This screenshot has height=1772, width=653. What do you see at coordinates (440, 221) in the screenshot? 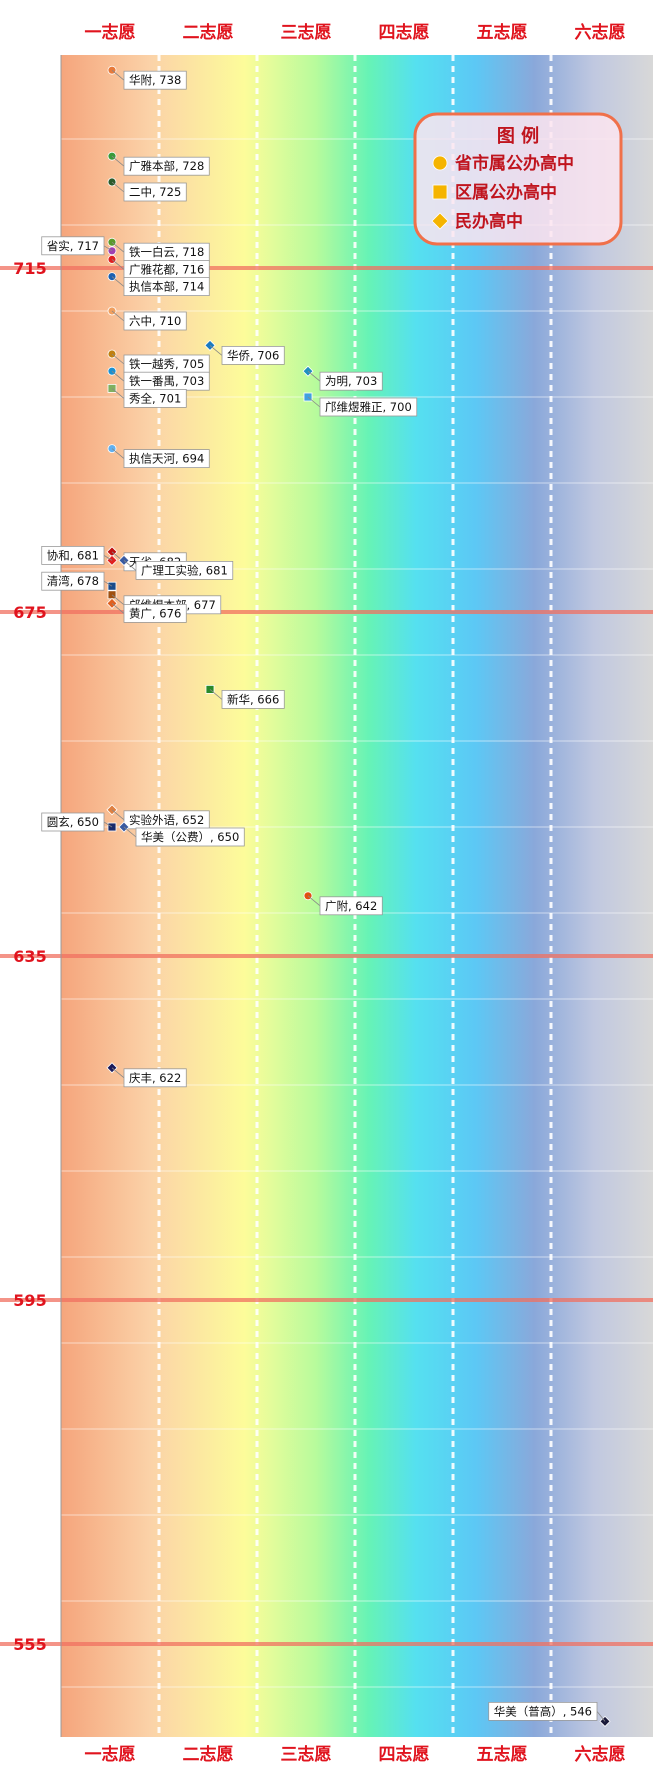
I see `legend-marker-diamond` at bounding box center [440, 221].